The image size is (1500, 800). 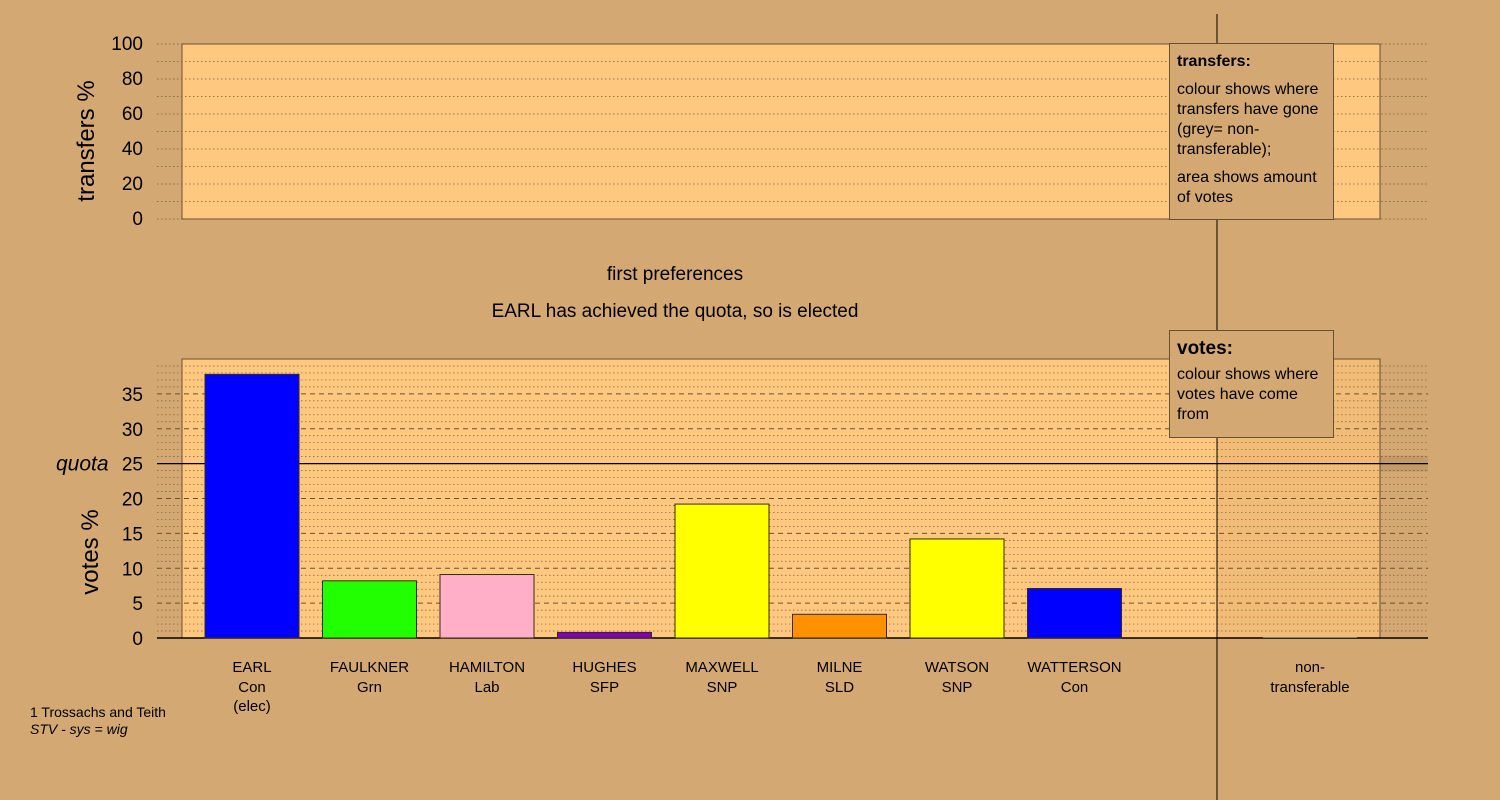 What do you see at coordinates (132, 79) in the screenshot?
I see `transfers-y-tick-label: 80` at bounding box center [132, 79].